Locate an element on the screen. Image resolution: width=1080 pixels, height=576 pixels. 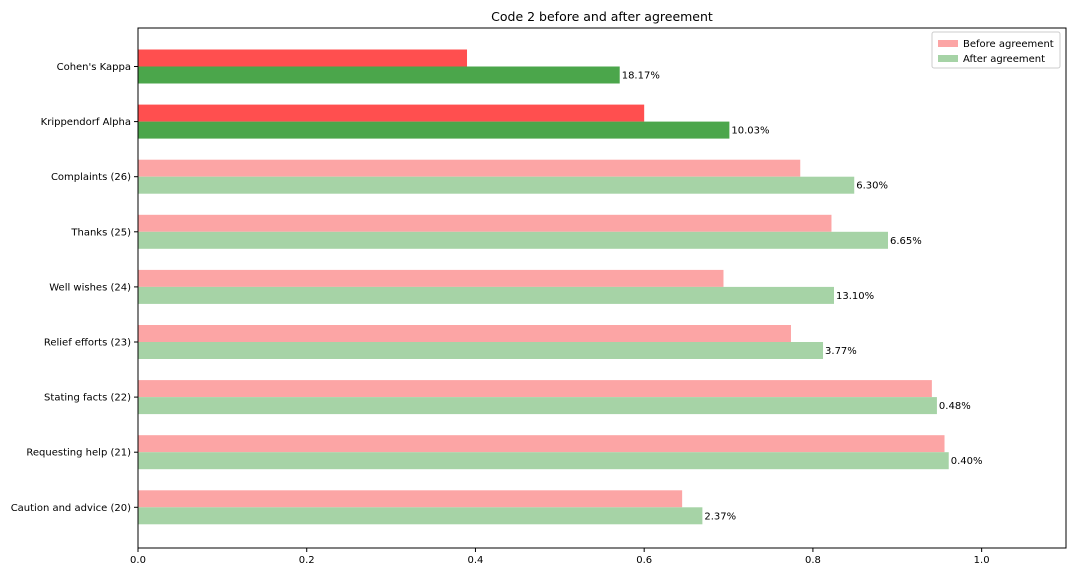
y-tick-label-1: Krippendorf Alpha is located at coordinates (86, 122).